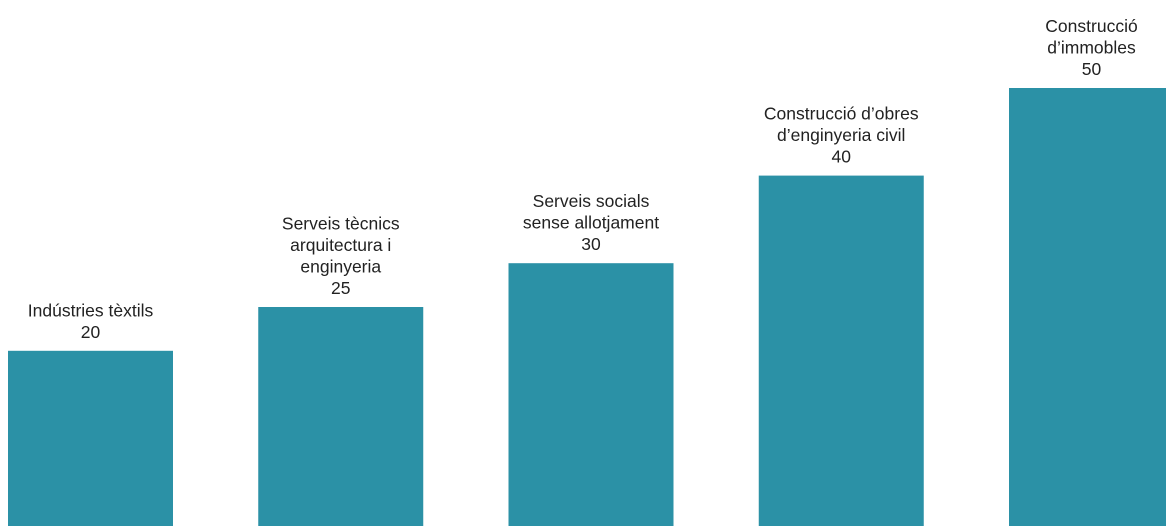  I want to click on bar-value-label-2: 30, so click(591, 244).